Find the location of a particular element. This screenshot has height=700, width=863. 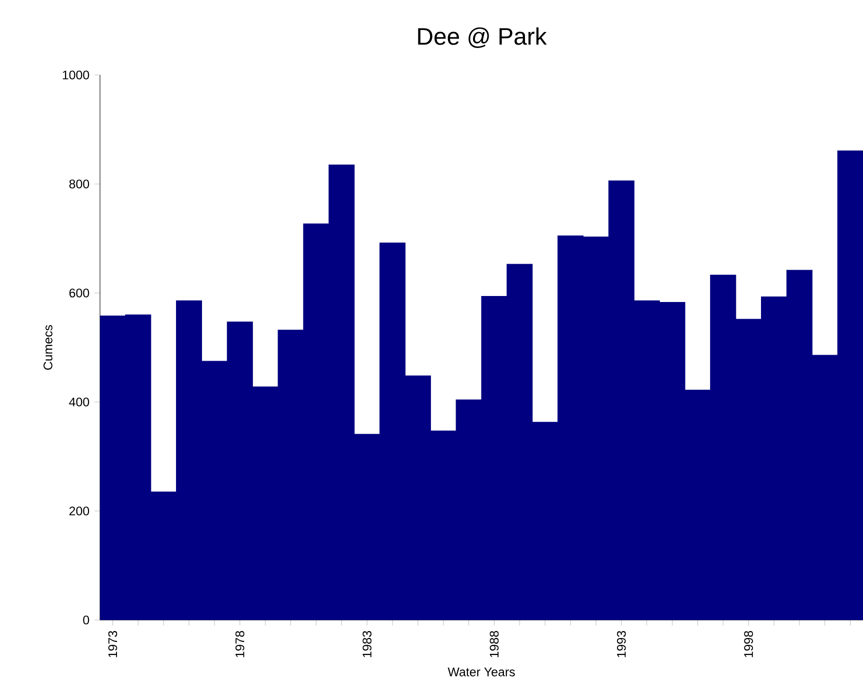

chart-title: Dee @ Park is located at coordinates (482, 37).